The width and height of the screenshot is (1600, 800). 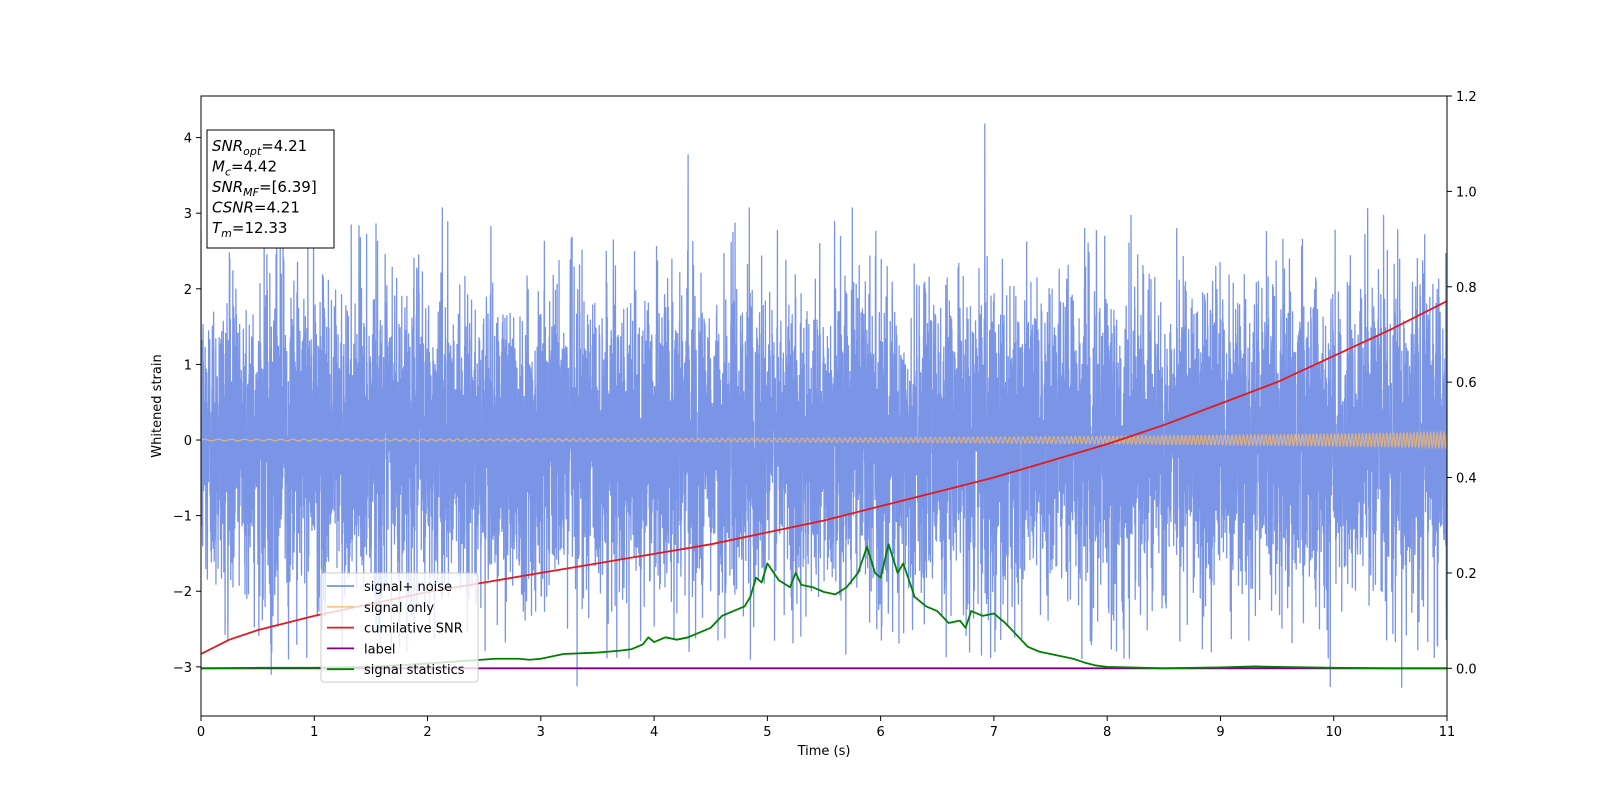 I want to click on y-right-tick-label: 0.2, so click(x=1466, y=574).